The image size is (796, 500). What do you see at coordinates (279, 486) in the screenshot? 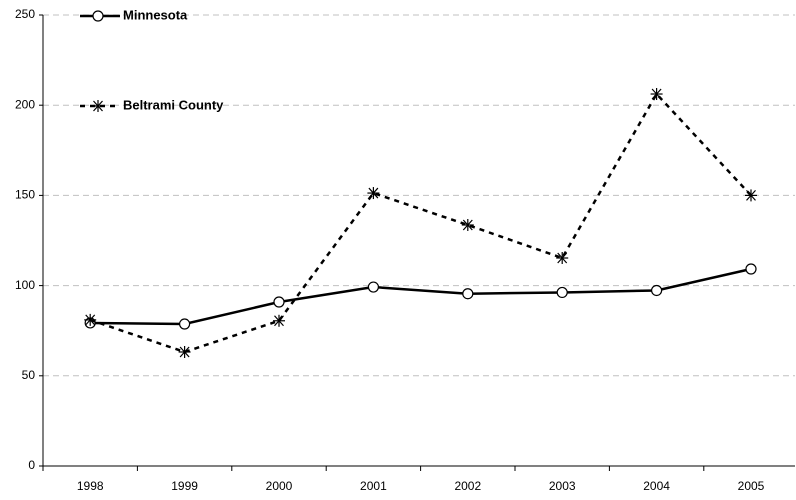
I see `x-tick-label: 2000` at bounding box center [279, 486].